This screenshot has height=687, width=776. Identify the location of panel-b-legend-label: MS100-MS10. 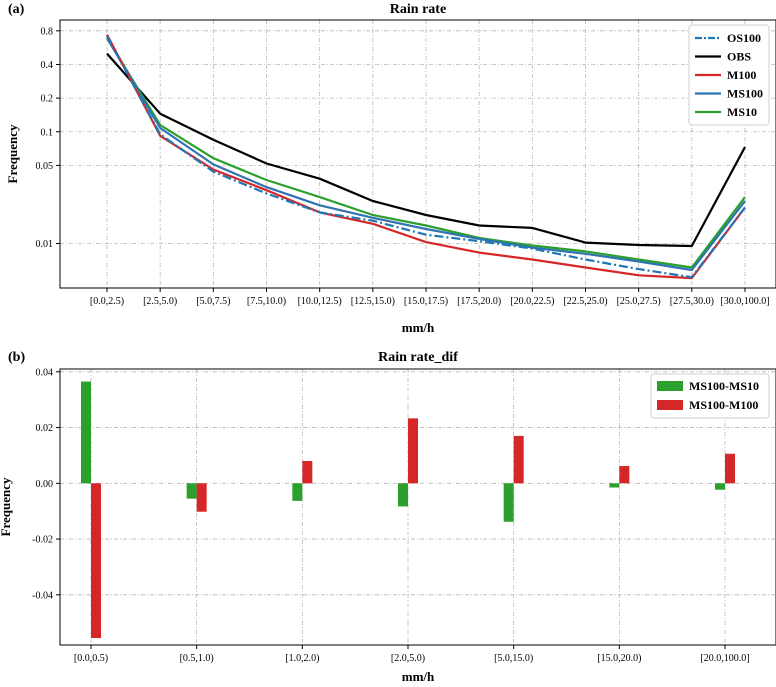
(724, 386).